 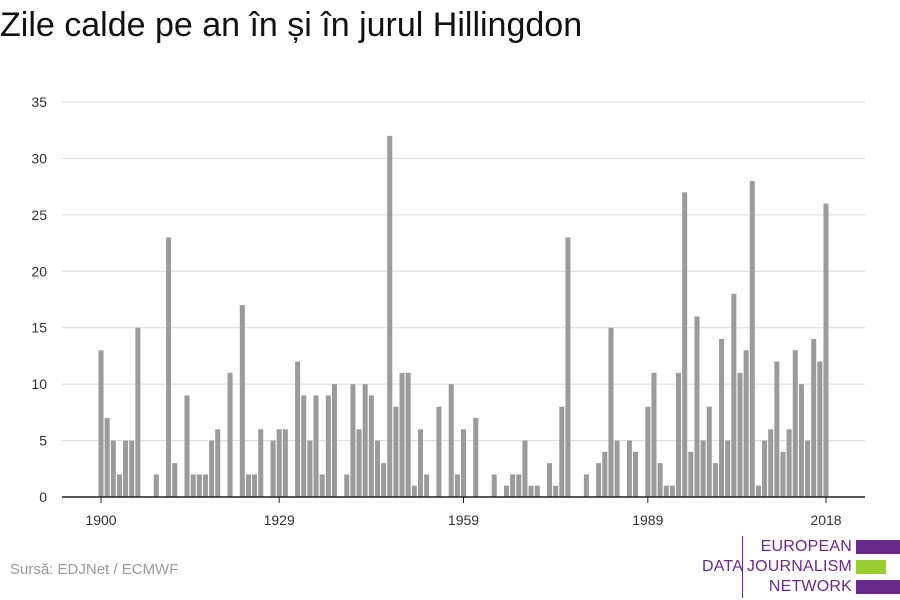 I want to click on logo-line-3: NETWORK, so click(x=810, y=586).